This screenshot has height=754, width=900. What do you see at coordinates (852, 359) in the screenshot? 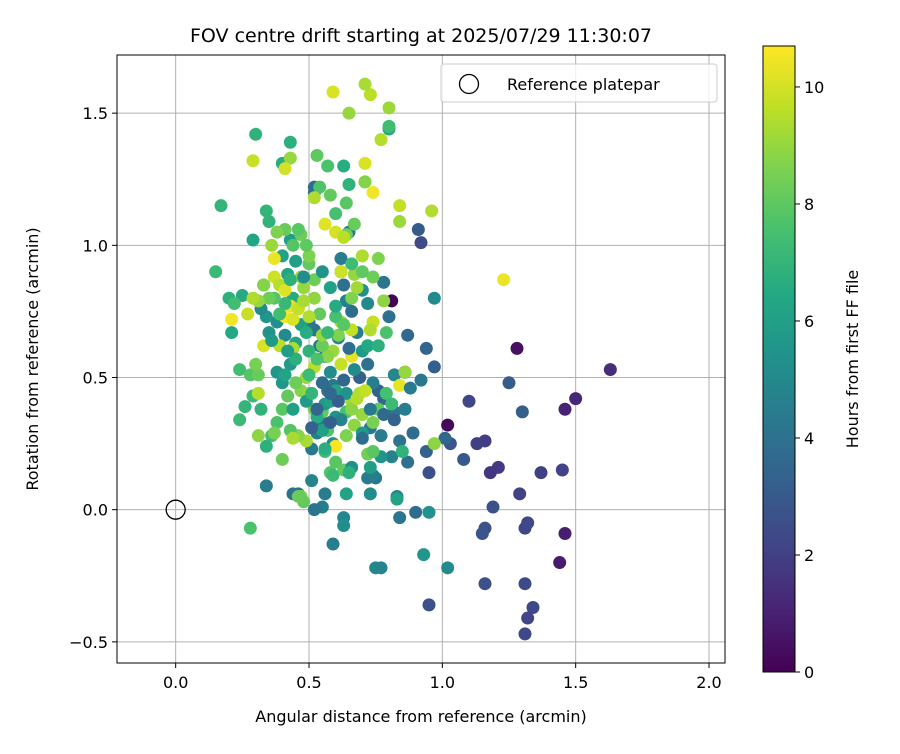
I see `colorbar-label: Hours from first FF file` at bounding box center [852, 359].